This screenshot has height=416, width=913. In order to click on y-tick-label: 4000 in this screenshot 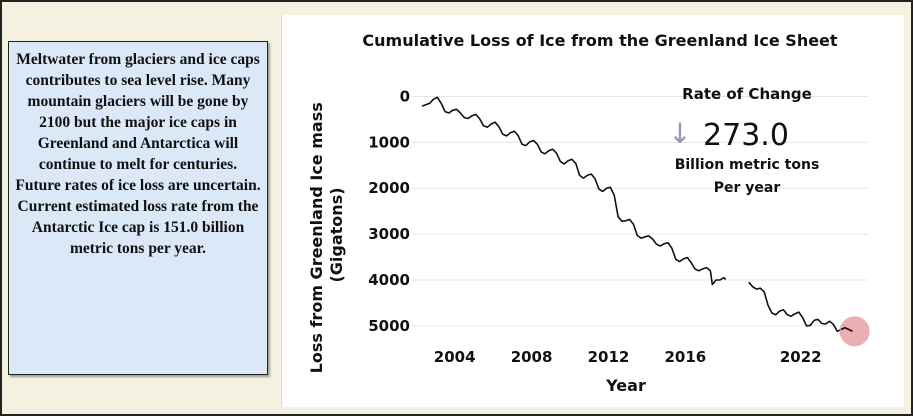, I will do `click(389, 280)`.